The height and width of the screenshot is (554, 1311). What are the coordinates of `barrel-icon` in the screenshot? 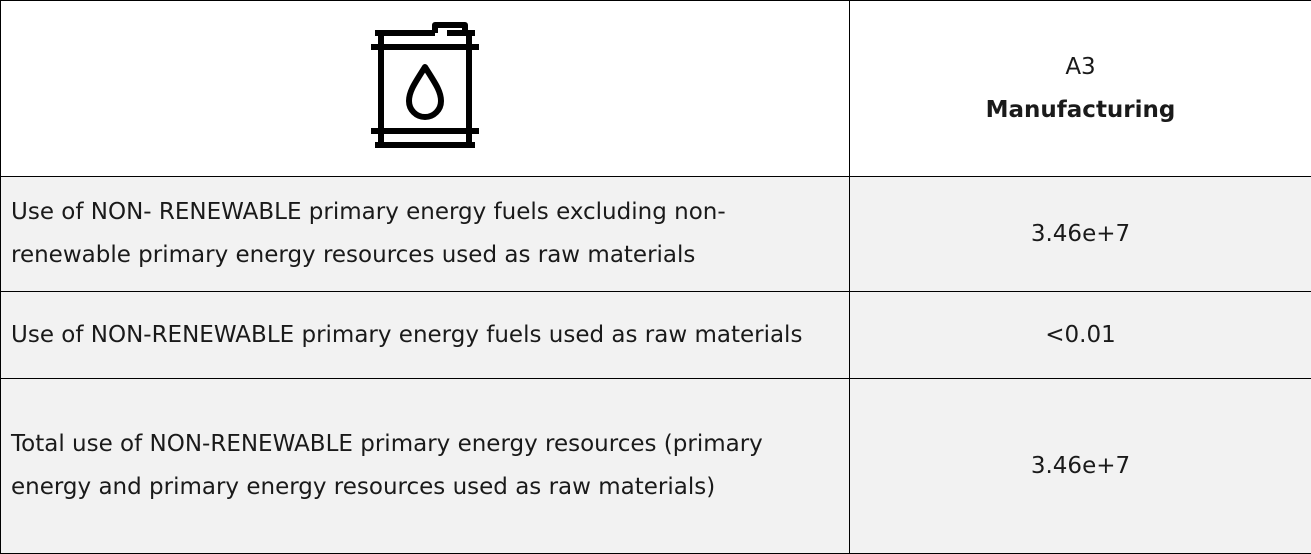 It's located at (425, 89).